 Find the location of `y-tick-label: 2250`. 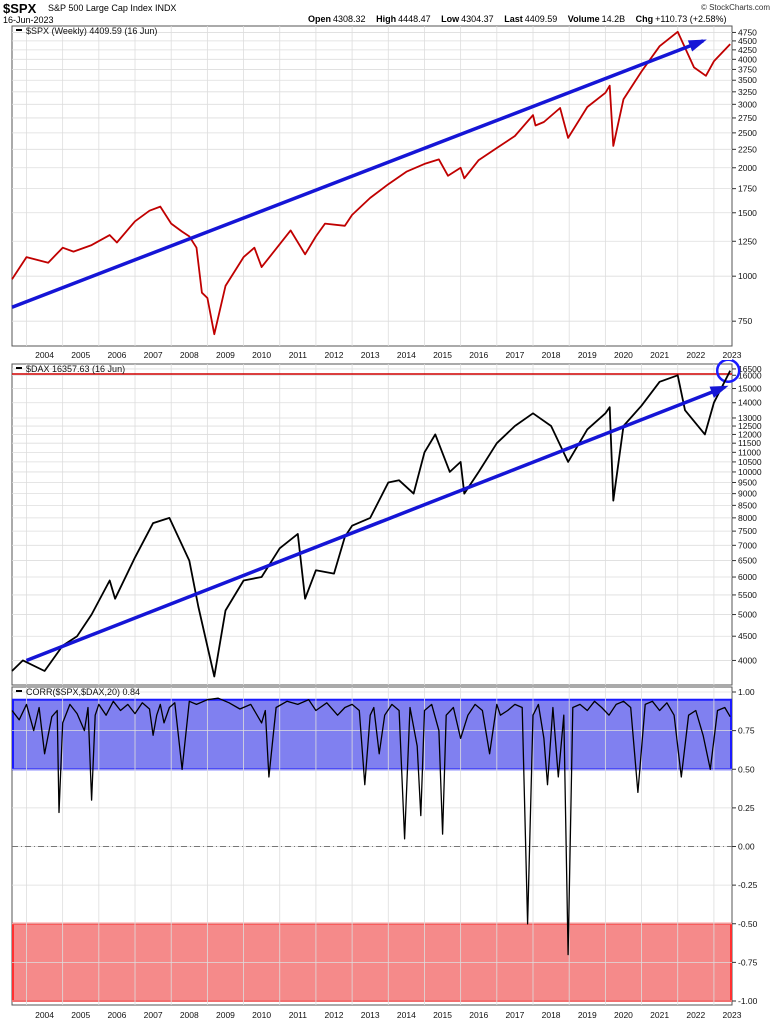

y-tick-label: 2250 is located at coordinates (747, 149).